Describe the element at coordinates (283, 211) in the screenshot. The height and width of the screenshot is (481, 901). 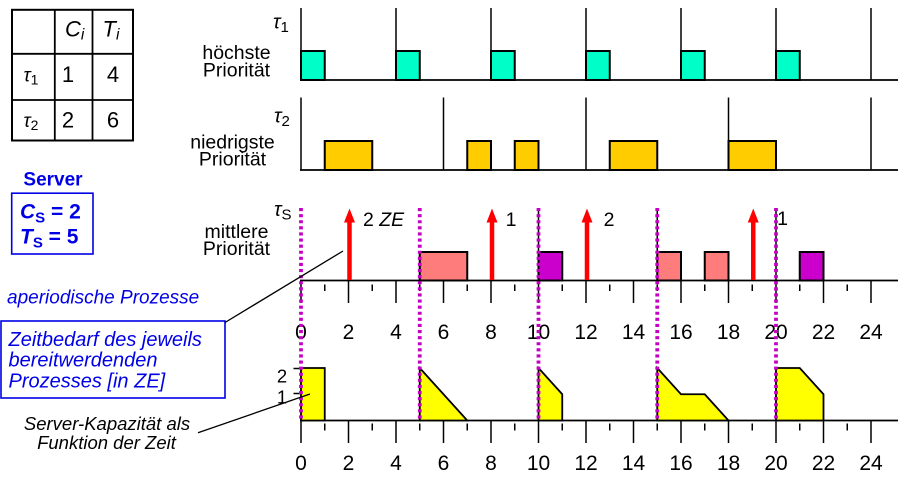
I see `svg-text: τS` at that location.